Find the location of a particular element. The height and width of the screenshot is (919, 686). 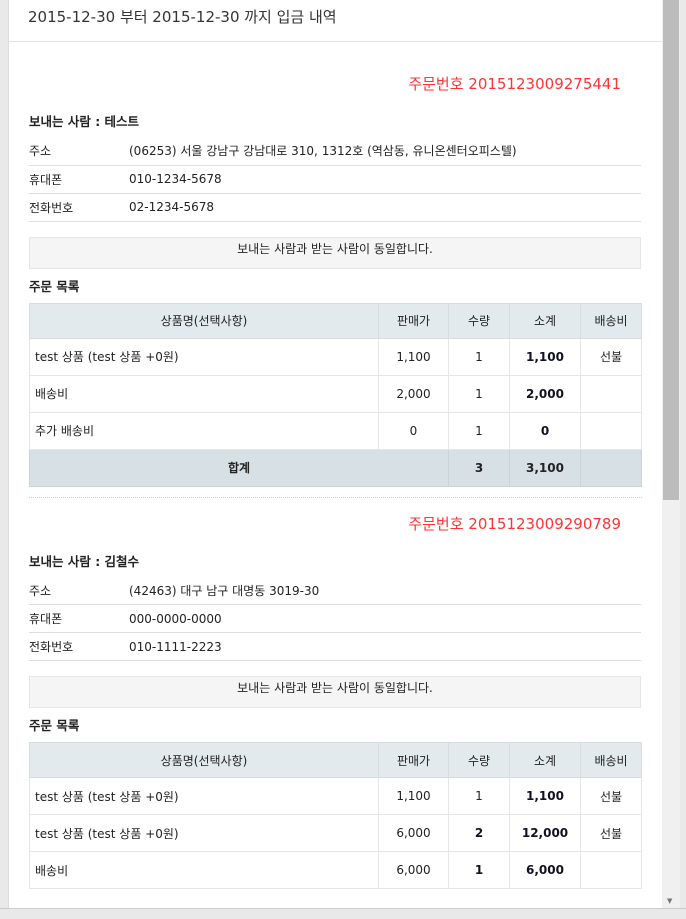

subtotal: 6,000 is located at coordinates (545, 870).